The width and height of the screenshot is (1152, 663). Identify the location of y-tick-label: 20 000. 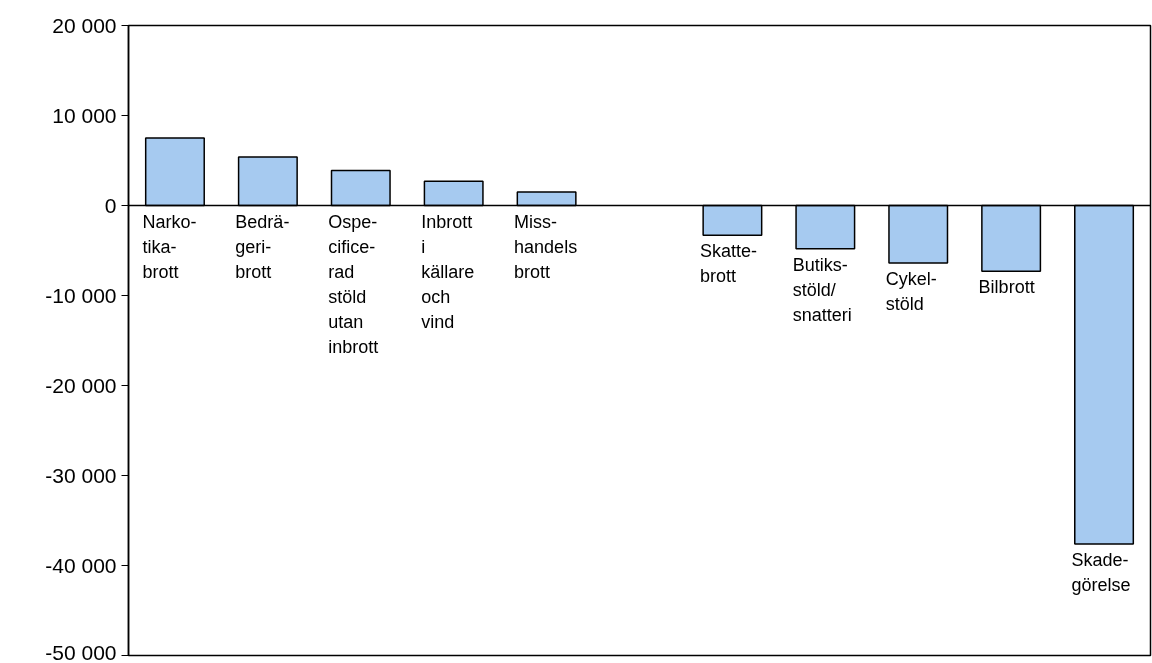
(84, 25).